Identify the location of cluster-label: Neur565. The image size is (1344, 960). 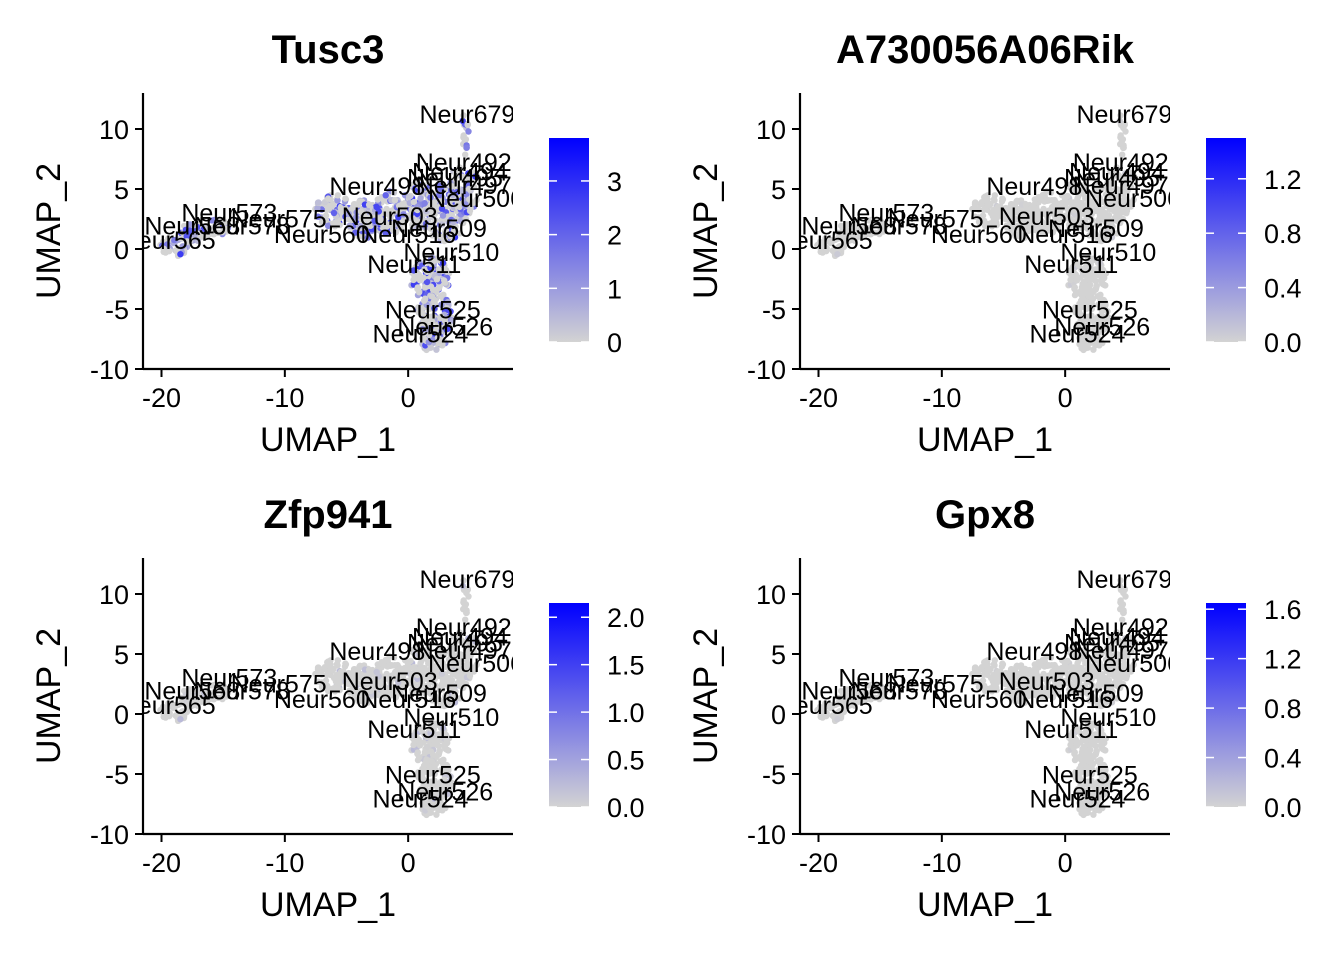
(825, 706).